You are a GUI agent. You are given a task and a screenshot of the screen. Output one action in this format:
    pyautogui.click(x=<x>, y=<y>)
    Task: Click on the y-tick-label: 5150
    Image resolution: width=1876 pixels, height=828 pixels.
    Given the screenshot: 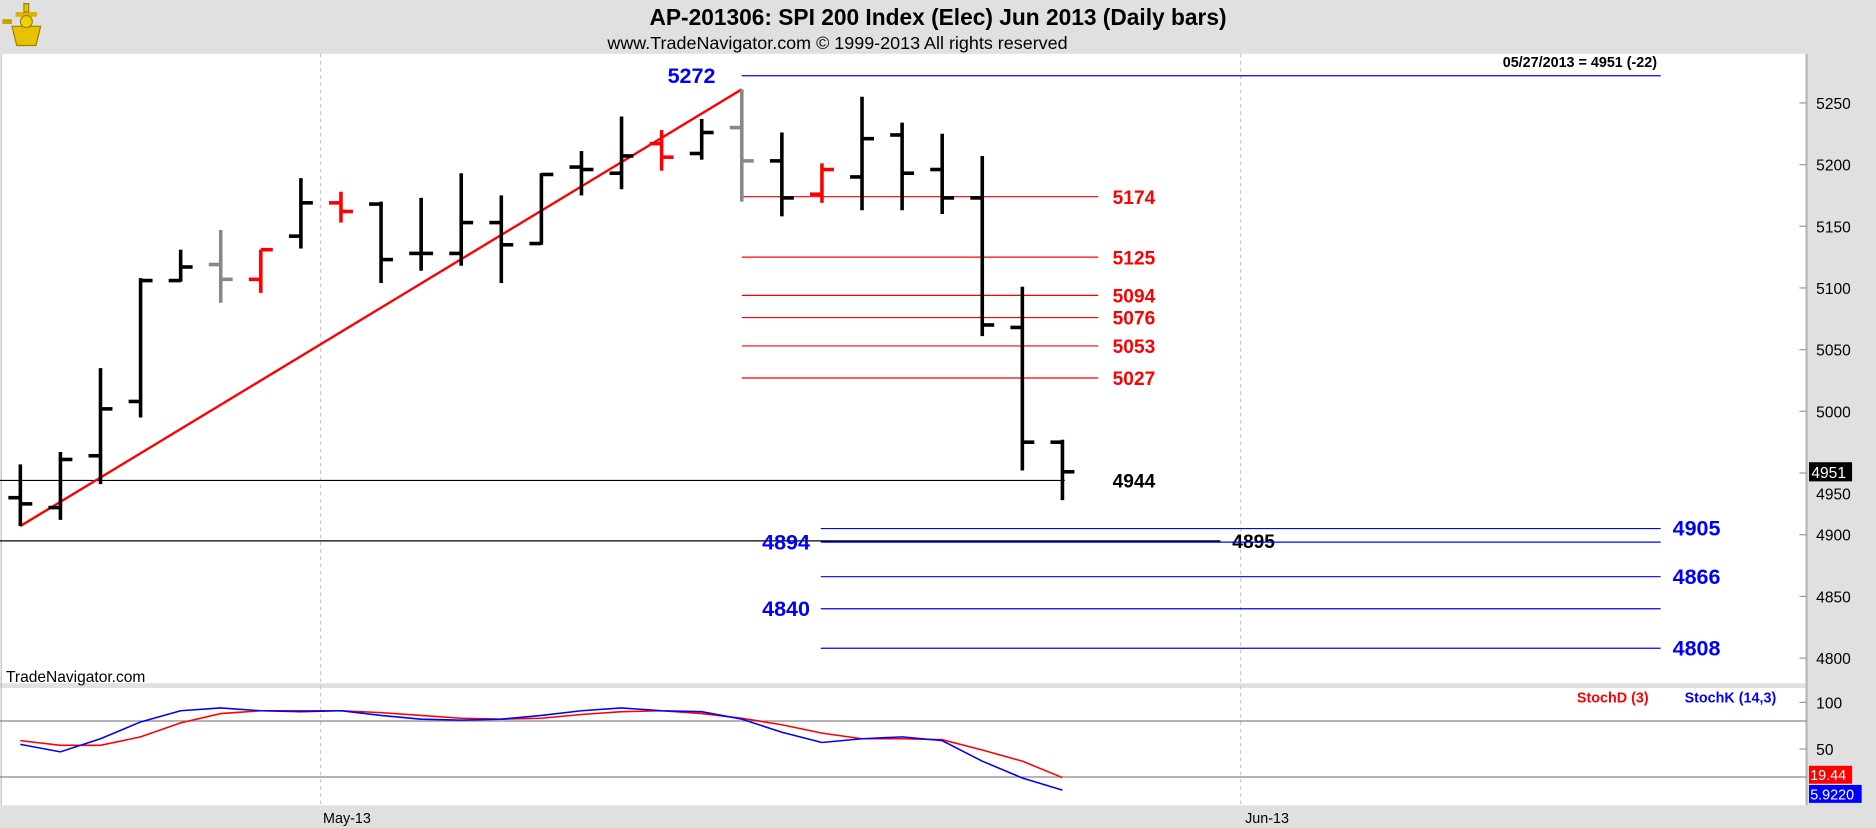 What is the action you would take?
    pyautogui.click(x=1833, y=227)
    